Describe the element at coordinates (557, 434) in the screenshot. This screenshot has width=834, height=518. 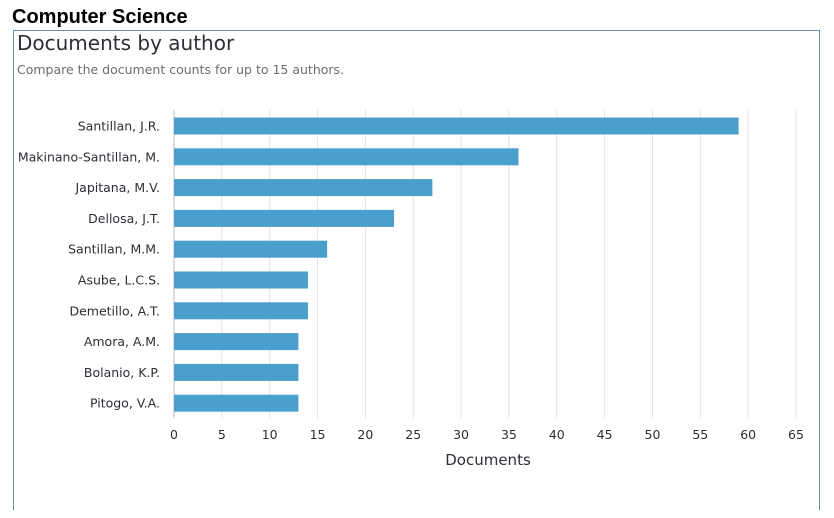
I see `x-tick-label: 40` at that location.